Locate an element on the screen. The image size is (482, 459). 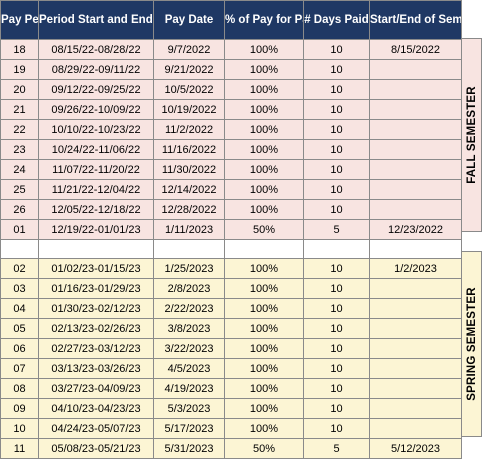
pay-period-cell: 10 is located at coordinates (19, 428).